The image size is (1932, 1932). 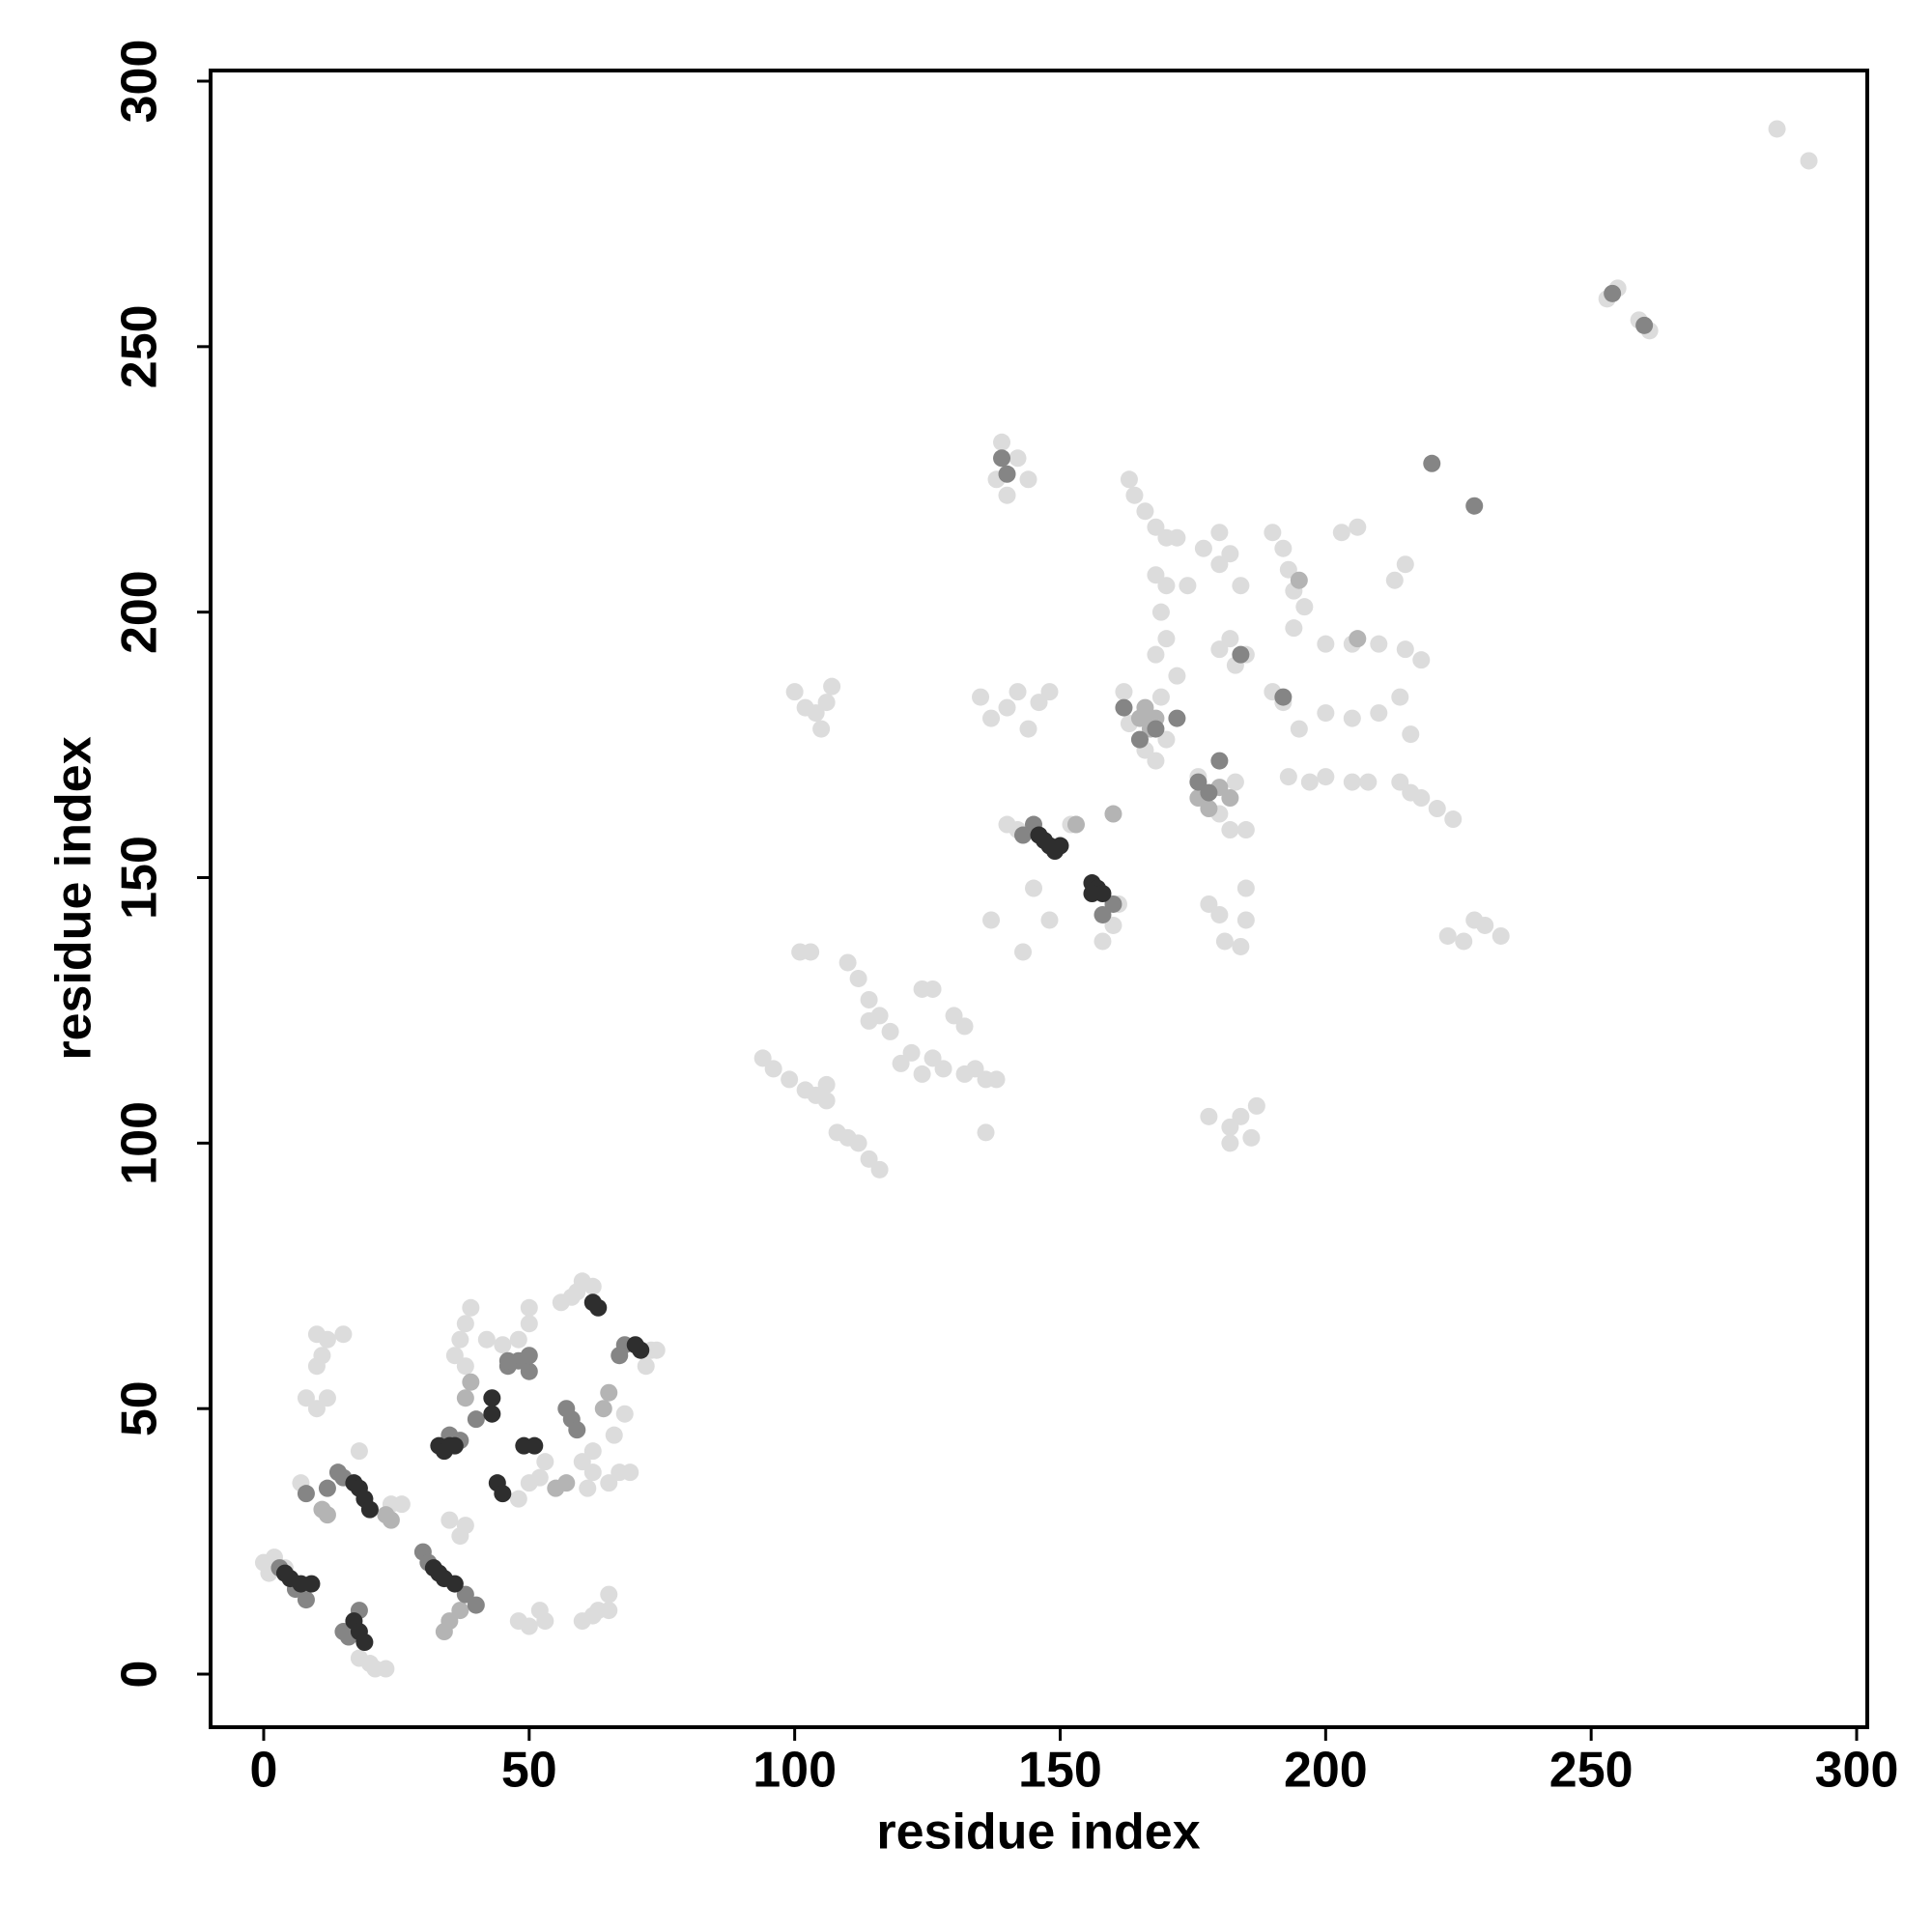 What do you see at coordinates (140, 878) in the screenshot?
I see `y-tick-label: 150` at bounding box center [140, 878].